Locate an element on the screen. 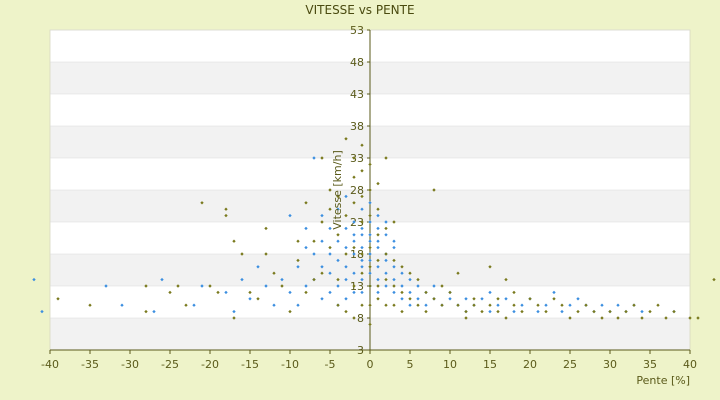  x-axis: -40 -35 -30 -25 -20 -15 -10 -5 0 5 10 15 20 25 30 35 40 is located at coordinates (369, 360).